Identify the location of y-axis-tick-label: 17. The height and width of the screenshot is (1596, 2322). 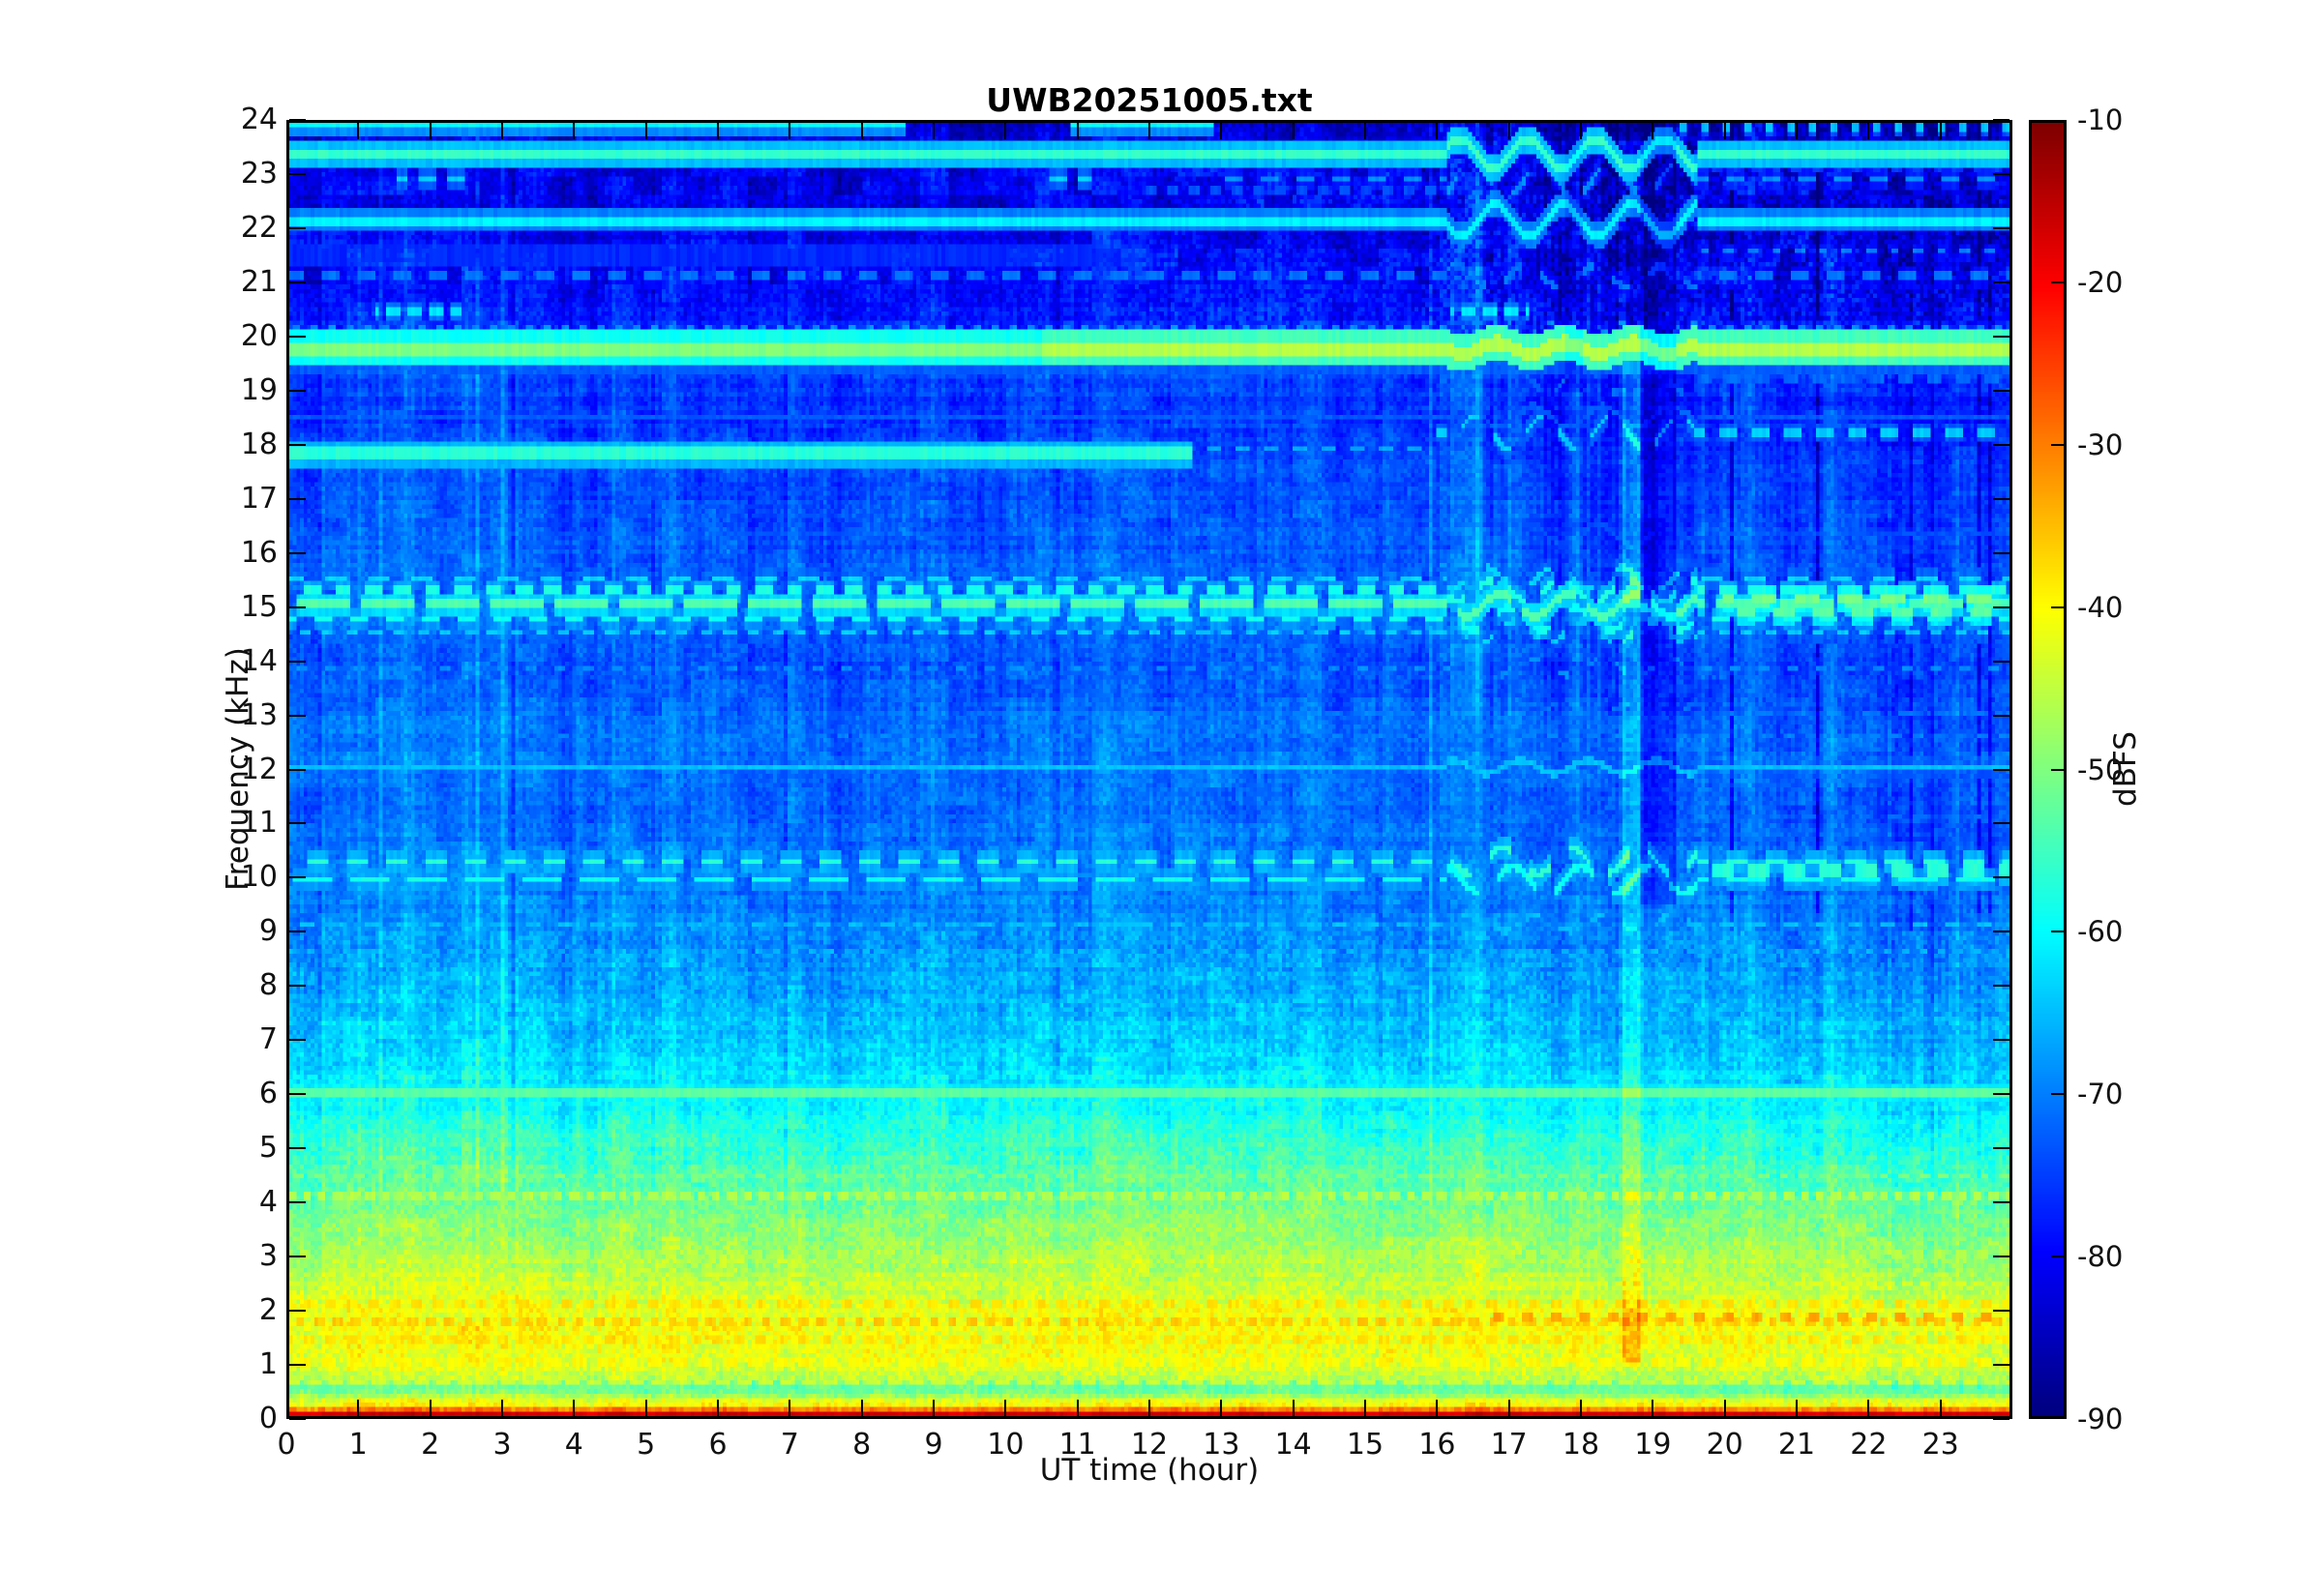
(259, 498).